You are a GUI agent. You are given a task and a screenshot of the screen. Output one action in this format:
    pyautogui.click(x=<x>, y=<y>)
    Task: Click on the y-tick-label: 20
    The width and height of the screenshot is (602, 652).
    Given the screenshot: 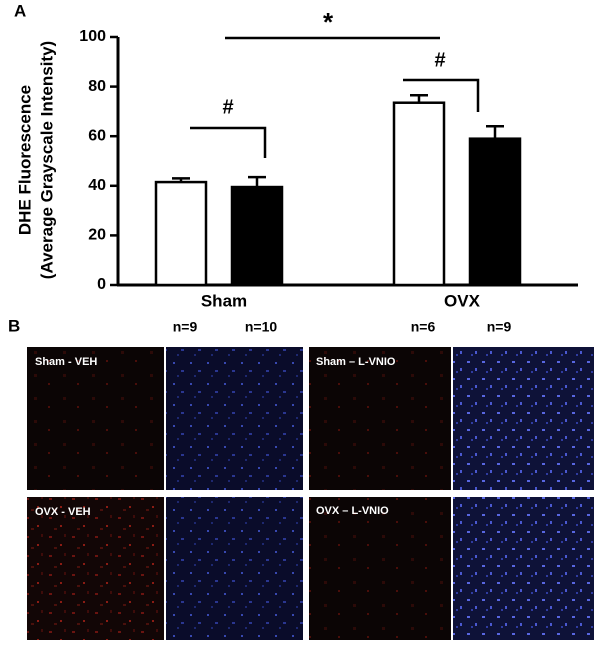 What is the action you would take?
    pyautogui.click(x=97, y=235)
    